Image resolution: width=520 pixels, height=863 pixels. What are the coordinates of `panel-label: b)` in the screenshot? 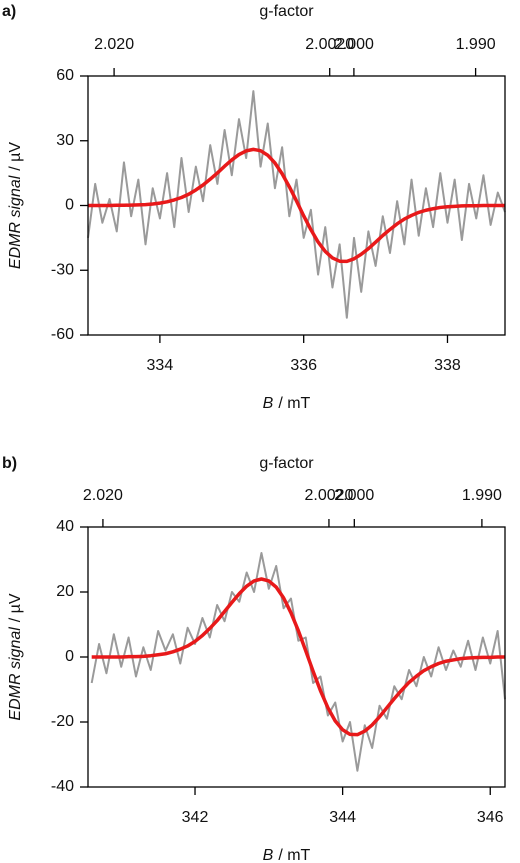 It's located at (9, 463).